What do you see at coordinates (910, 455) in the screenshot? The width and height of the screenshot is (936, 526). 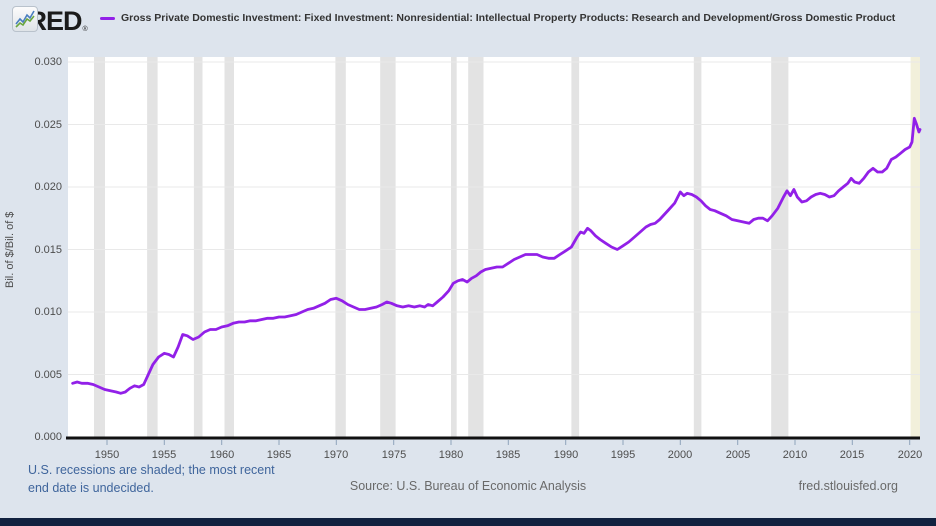 I see `x-tick-label: 2020` at bounding box center [910, 455].